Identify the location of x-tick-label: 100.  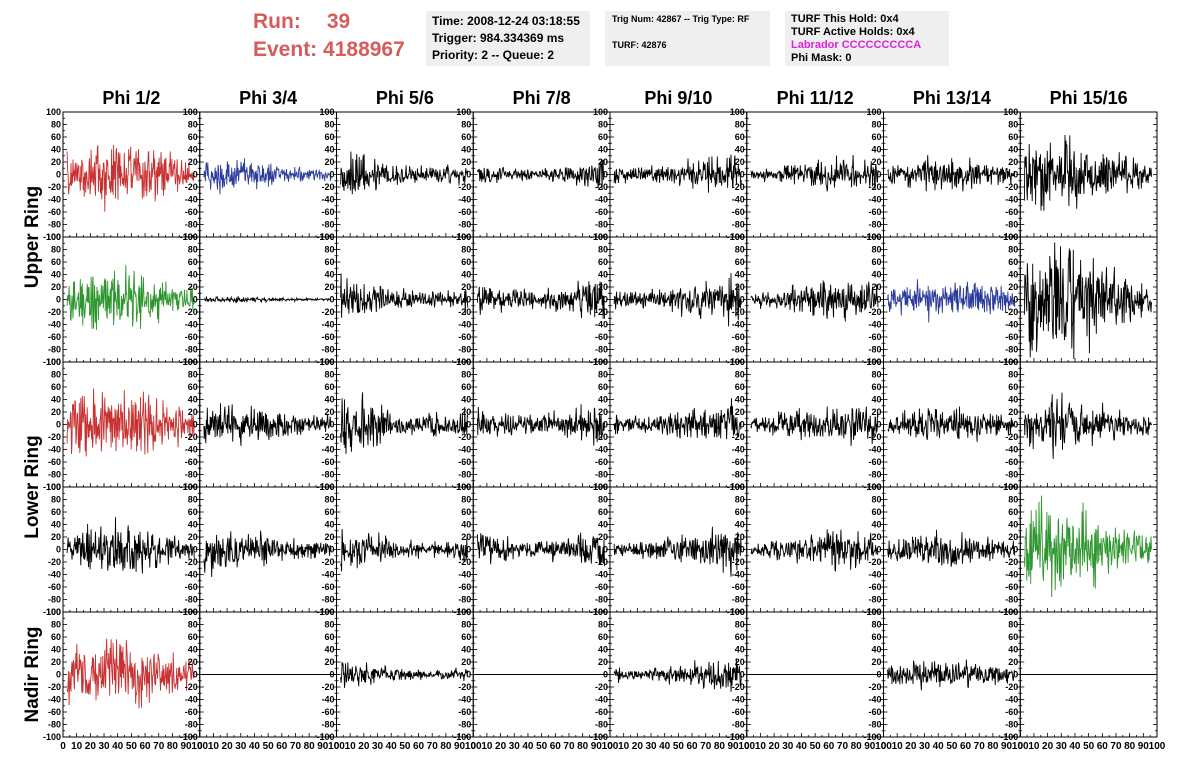
(746, 746).